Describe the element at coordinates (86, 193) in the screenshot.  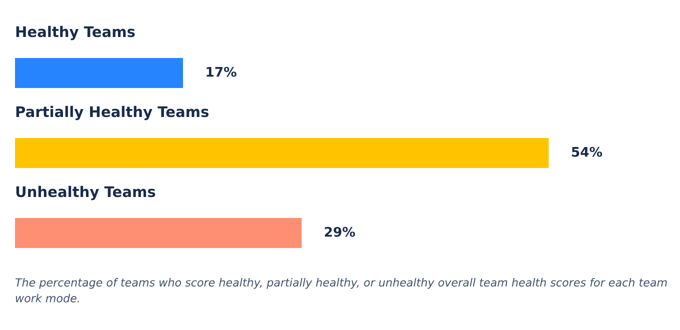
I see `y-tick-label: Unhealthy Teams` at that location.